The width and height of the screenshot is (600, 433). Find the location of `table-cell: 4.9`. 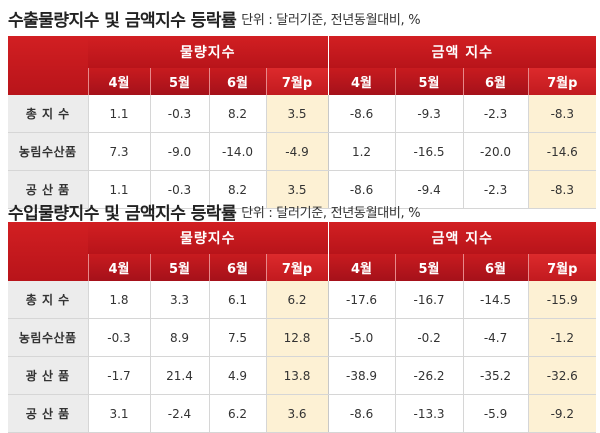

table-cell: 4.9 is located at coordinates (237, 375).